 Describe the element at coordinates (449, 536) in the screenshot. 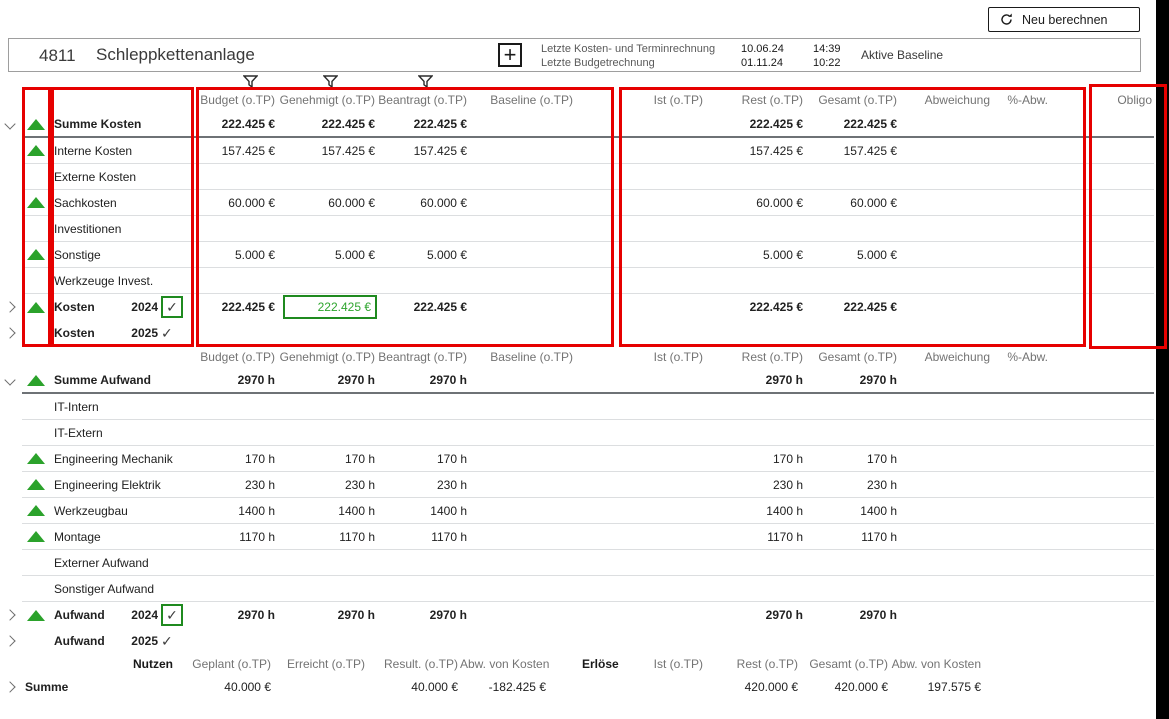

I see `cell-beantragt: 1170 h` at that location.